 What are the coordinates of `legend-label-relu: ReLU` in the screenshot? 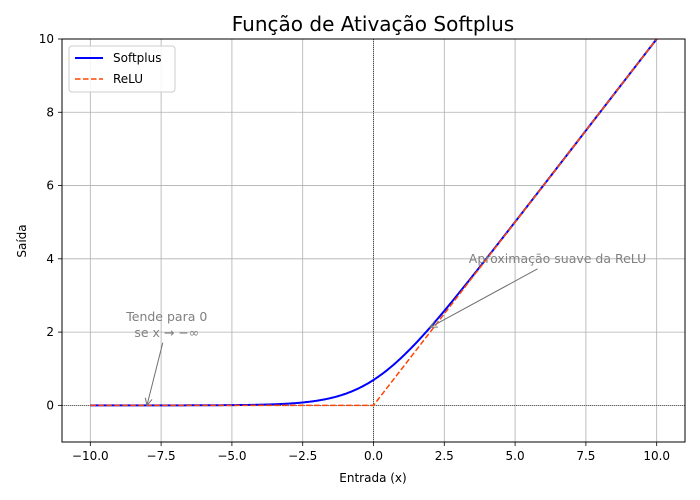 It's located at (128, 79).